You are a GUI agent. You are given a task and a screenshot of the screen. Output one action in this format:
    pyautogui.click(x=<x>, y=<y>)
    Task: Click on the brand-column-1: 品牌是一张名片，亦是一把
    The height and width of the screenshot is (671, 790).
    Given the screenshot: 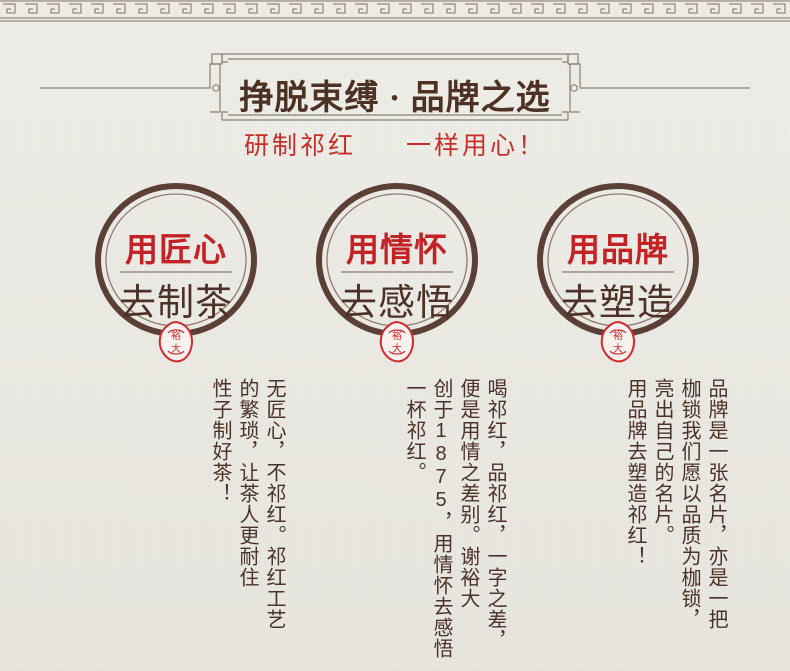 What is the action you would take?
    pyautogui.click(x=716, y=504)
    